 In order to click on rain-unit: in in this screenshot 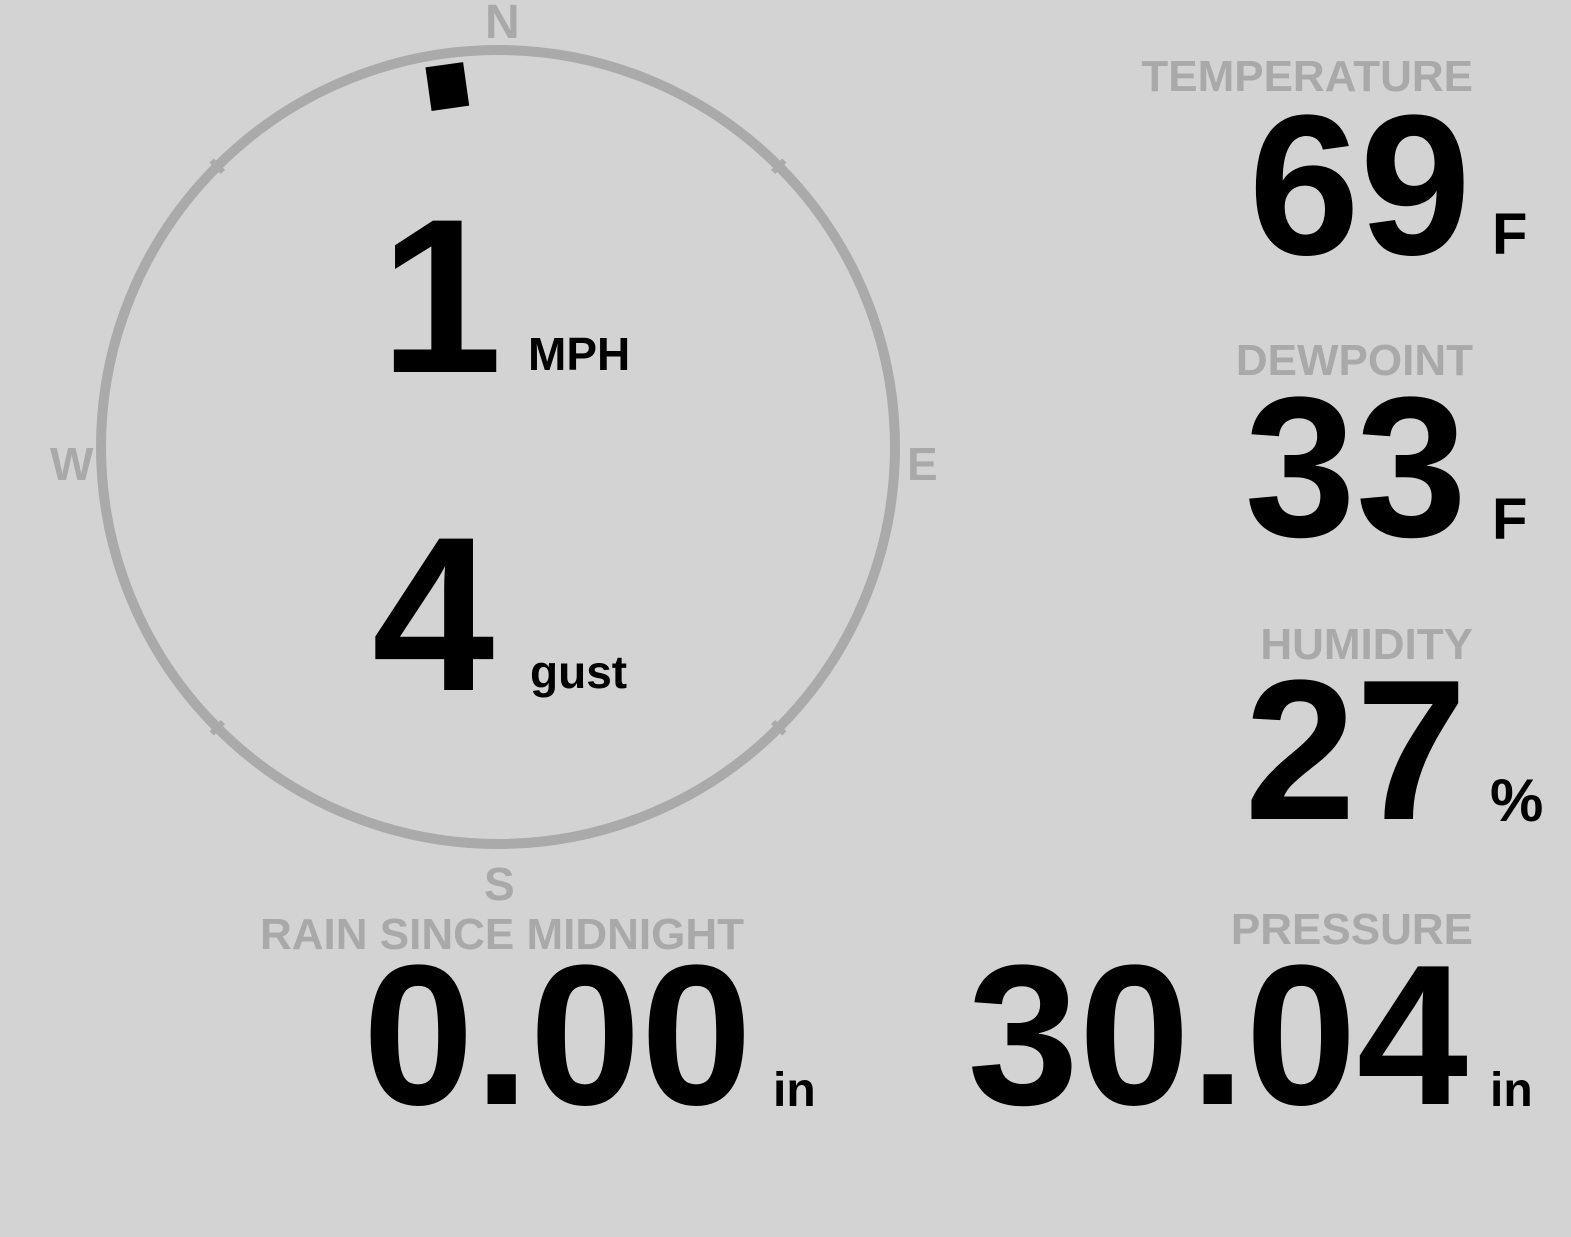, I will do `click(794, 1090)`.